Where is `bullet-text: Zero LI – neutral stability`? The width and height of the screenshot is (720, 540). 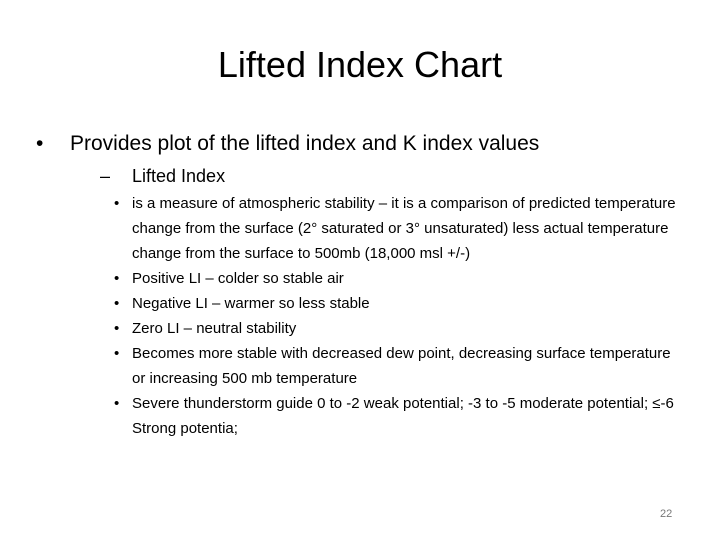
bullet-text: Zero LI – neutral stability is located at coordinates (214, 328).